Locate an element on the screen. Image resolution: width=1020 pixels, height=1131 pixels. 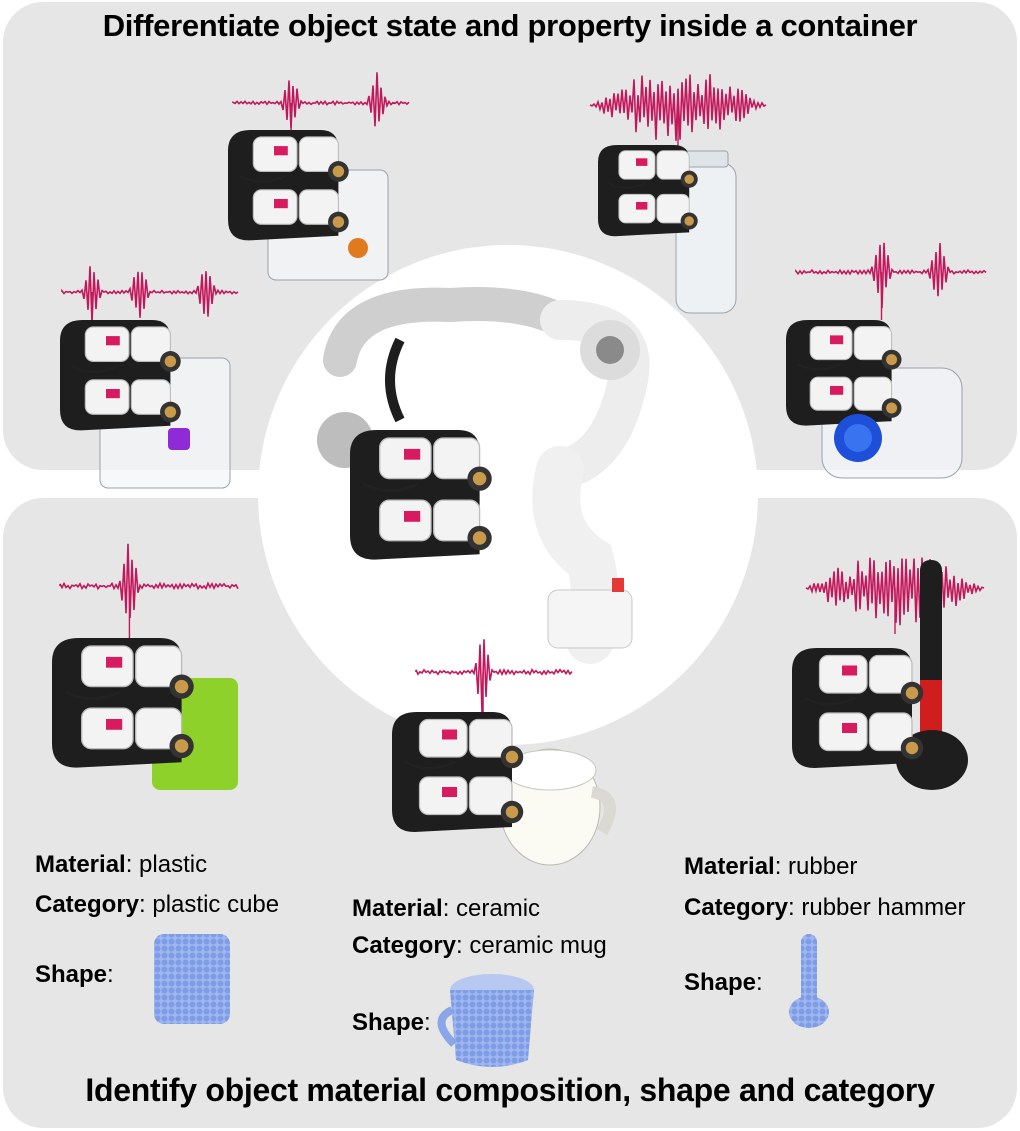
plastic-material-row: Material: plastic is located at coordinates (121, 865).